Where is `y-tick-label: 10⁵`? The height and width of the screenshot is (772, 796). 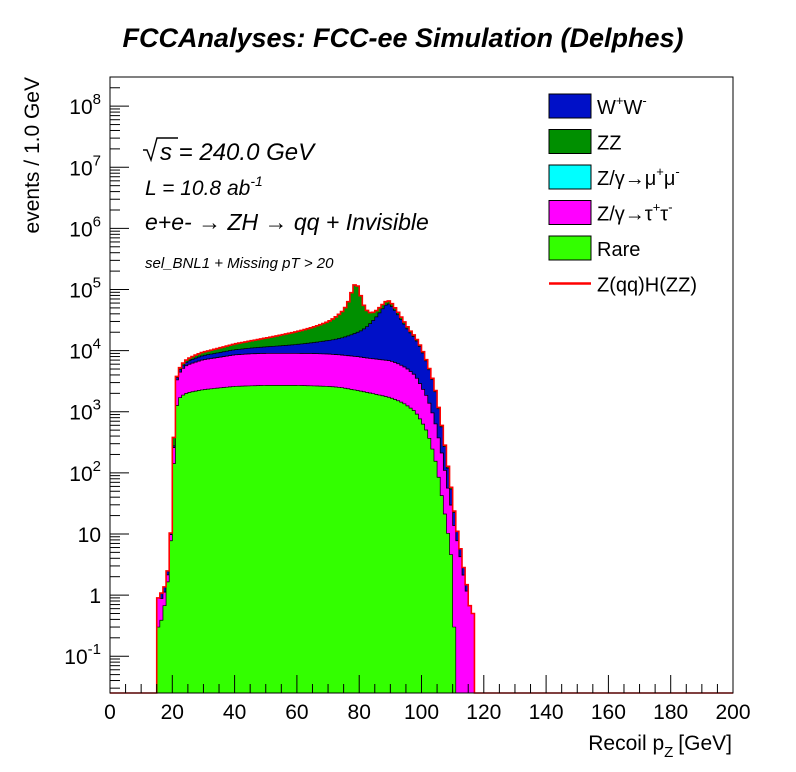
y-tick-label: 10⁵ is located at coordinates (85, 289).